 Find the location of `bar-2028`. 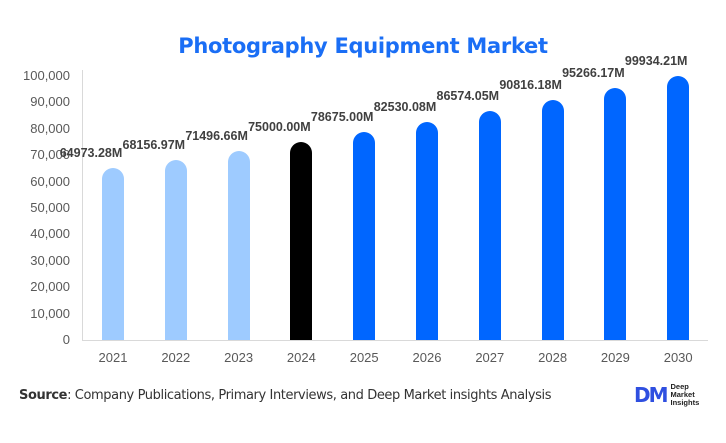

bar-2028 is located at coordinates (552, 220).